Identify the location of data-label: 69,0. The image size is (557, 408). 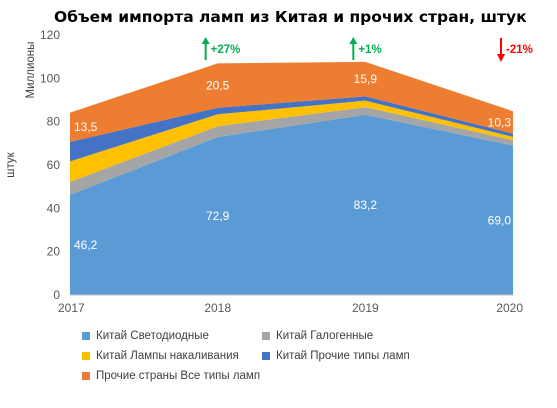
(500, 220).